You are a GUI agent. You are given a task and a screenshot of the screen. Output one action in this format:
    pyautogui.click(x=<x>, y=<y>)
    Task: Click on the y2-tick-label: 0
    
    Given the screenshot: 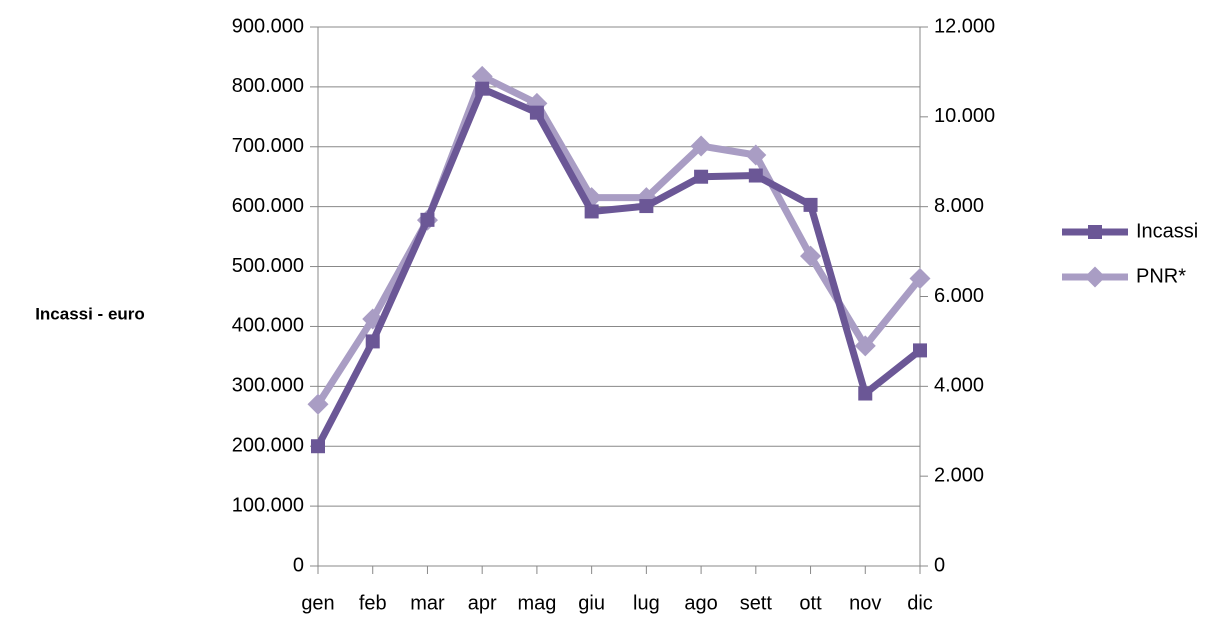 What is the action you would take?
    pyautogui.click(x=939, y=565)
    